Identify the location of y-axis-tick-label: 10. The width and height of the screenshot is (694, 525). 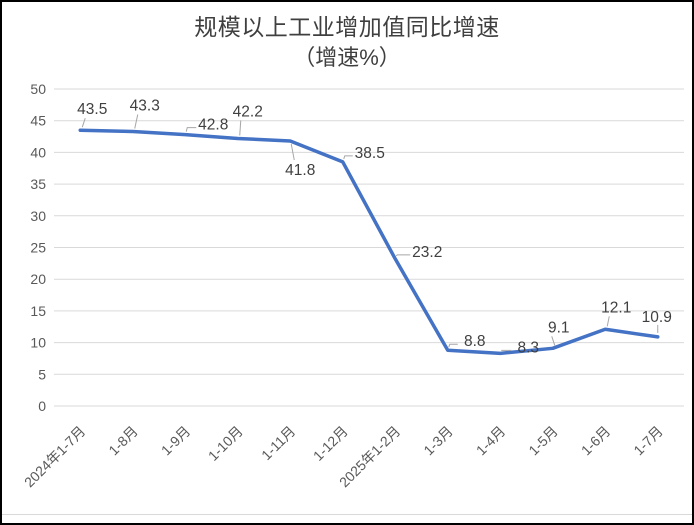
(38, 343).